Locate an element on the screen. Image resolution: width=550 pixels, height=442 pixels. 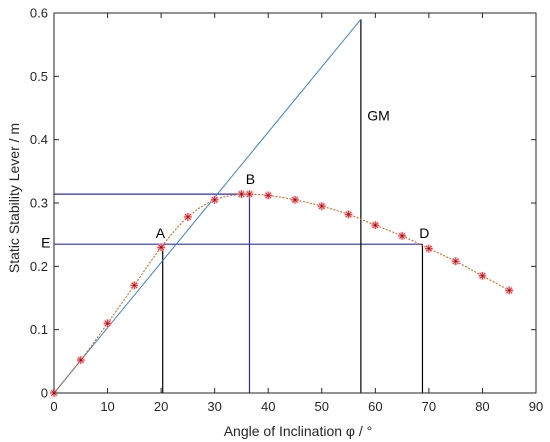
x-axis-label: Angle of Inclination φ / ° is located at coordinates (298, 431).